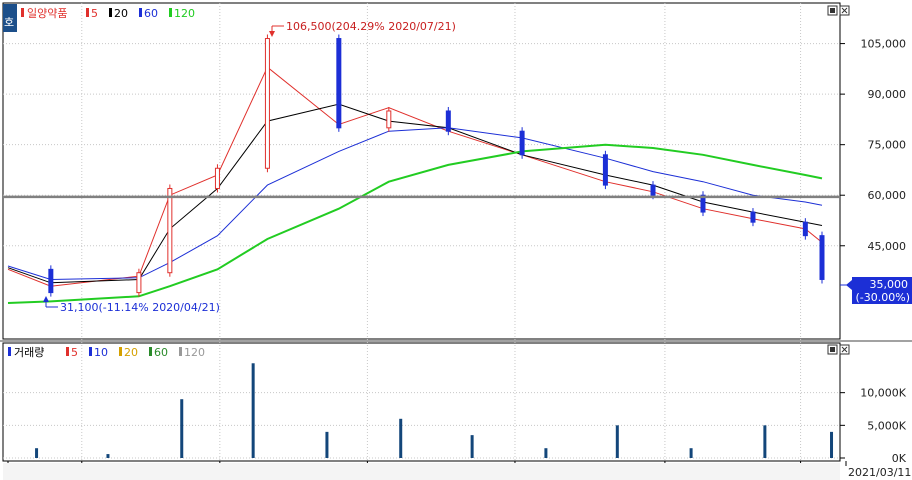 The height and width of the screenshot is (480, 912). What do you see at coordinates (887, 246) in the screenshot?
I see `price-tick-label: 45,000` at bounding box center [887, 246].